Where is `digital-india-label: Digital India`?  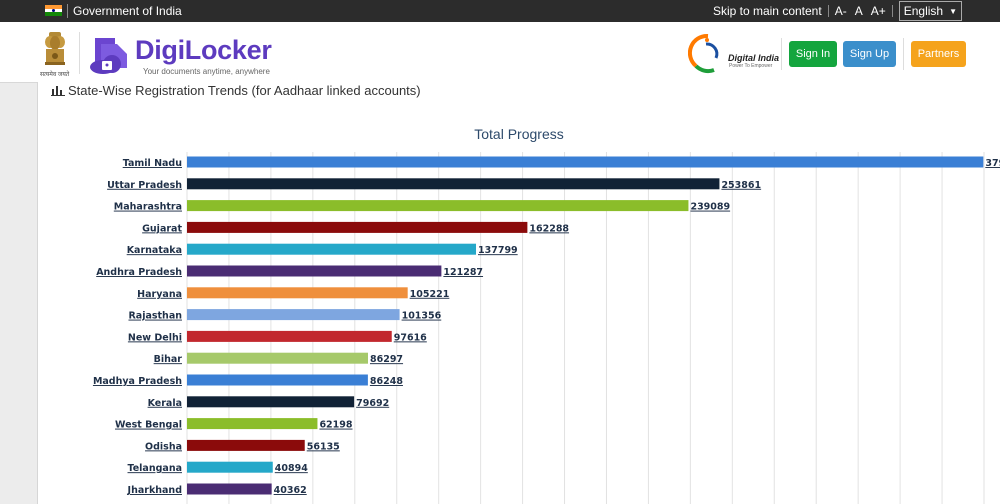
digital-india-label: Digital India is located at coordinates (754, 58).